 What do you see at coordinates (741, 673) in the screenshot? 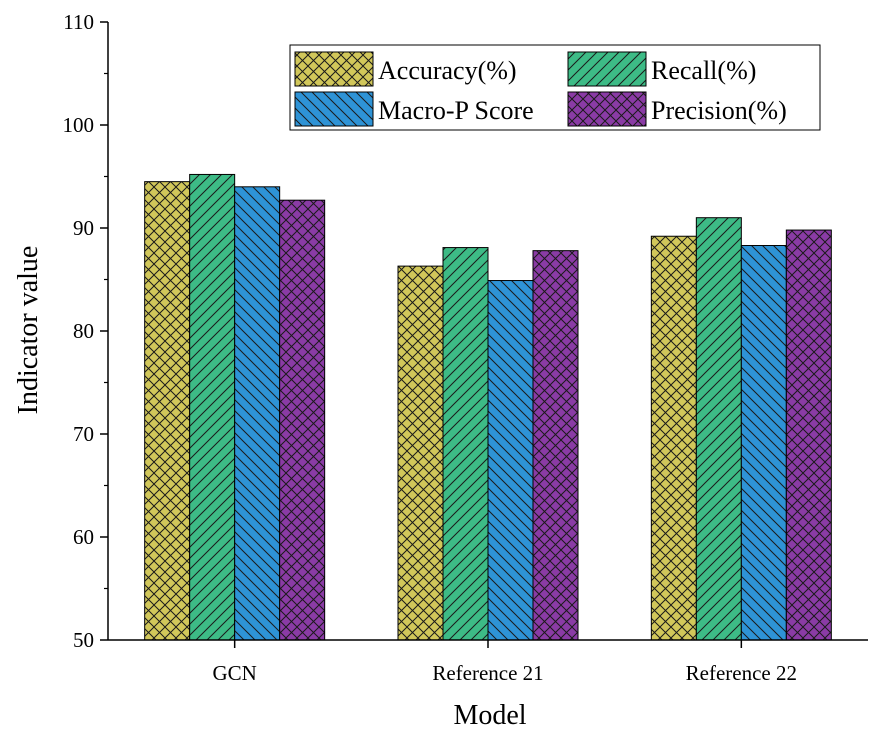
I see `x-tick-label: Reference 22` at bounding box center [741, 673].